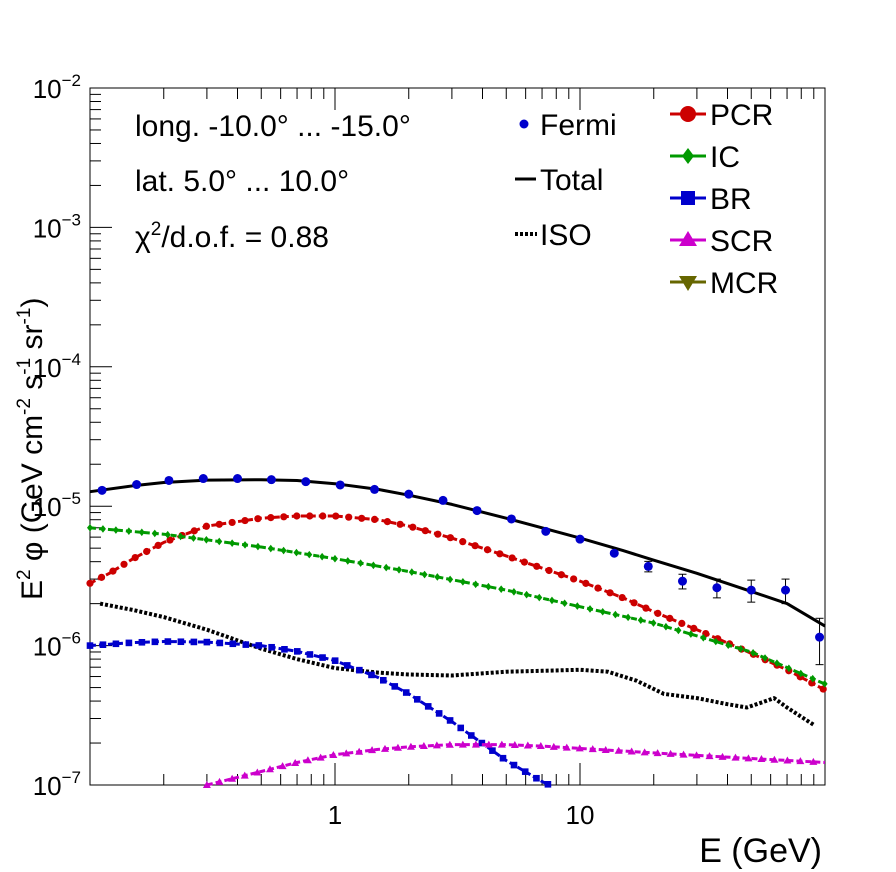  I want to click on legend-total-label: Total, so click(571, 180).